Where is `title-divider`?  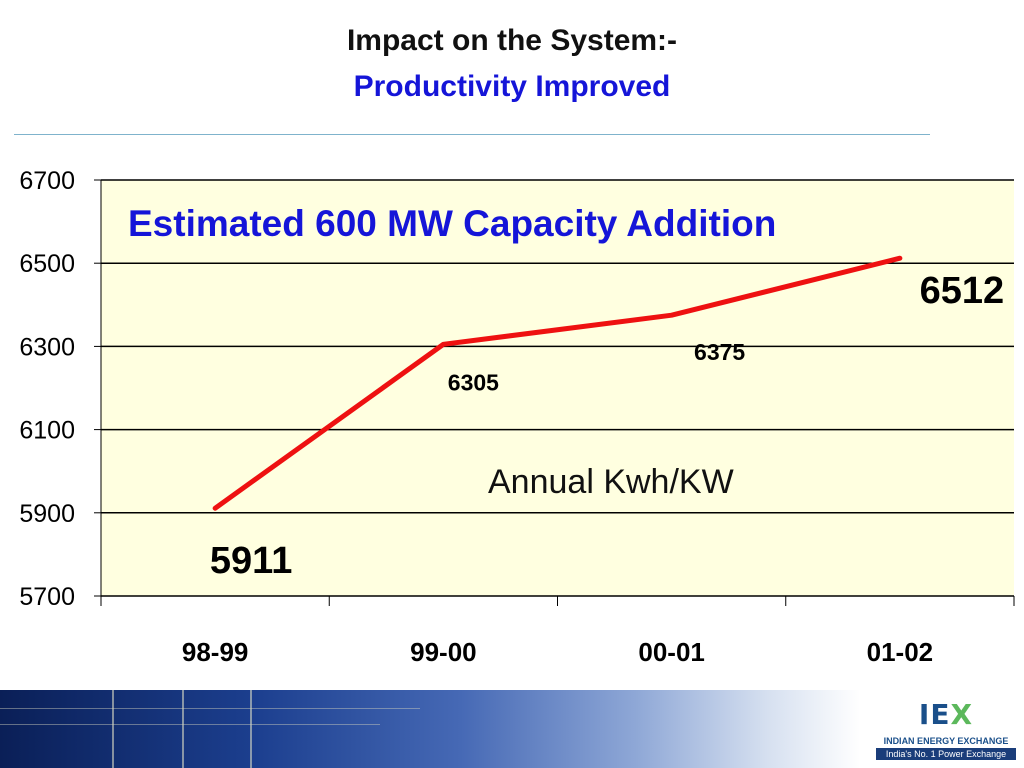
title-divider is located at coordinates (472, 134).